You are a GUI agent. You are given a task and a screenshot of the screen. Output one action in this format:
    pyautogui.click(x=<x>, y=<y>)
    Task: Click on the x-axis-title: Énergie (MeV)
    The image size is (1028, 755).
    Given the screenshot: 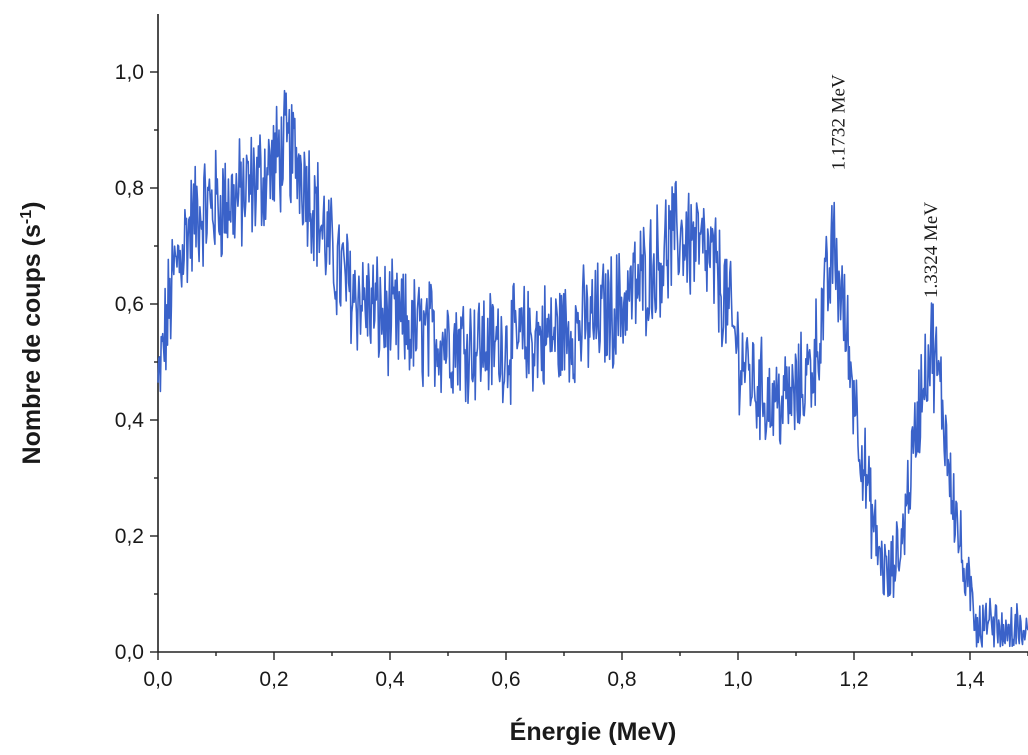 What is the action you would take?
    pyautogui.click(x=593, y=731)
    